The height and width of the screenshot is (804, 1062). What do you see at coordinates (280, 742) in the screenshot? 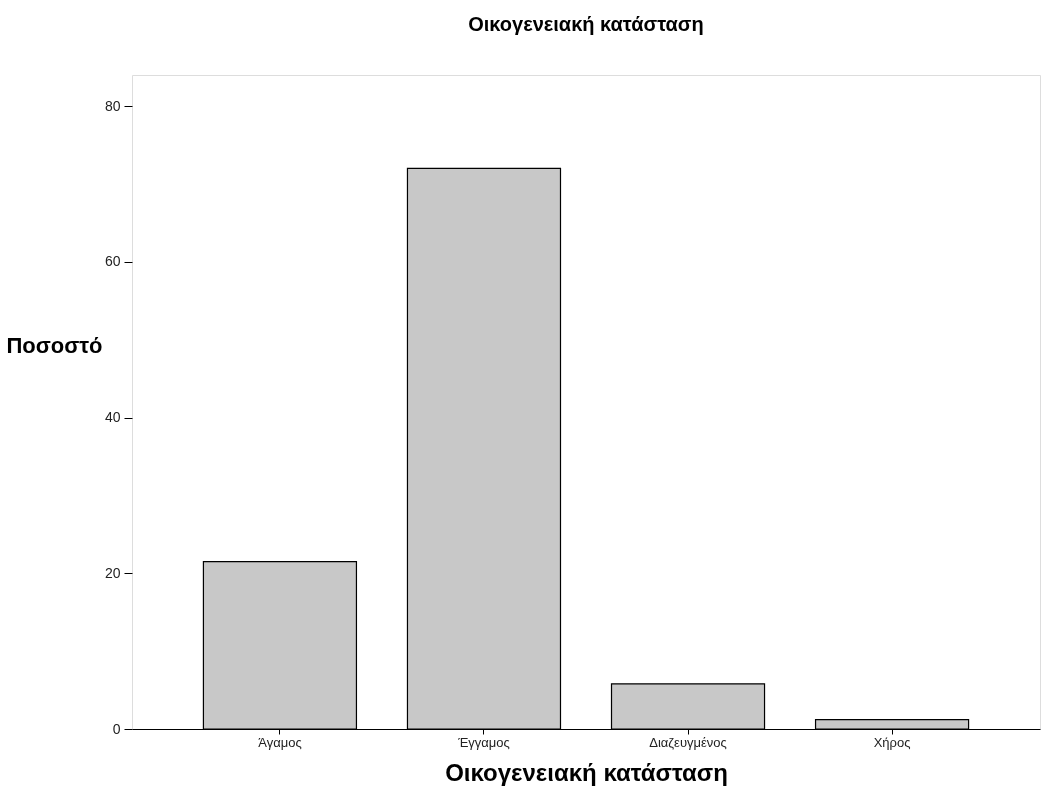
I see `x-tick-label: Άγαμος` at bounding box center [280, 742].